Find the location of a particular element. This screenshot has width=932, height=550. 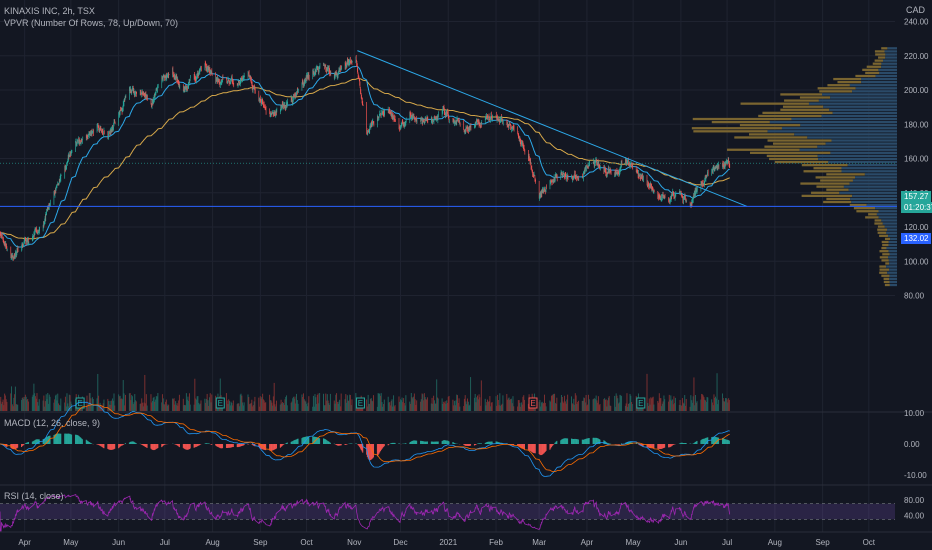

macd-pane is located at coordinates (365, 439).